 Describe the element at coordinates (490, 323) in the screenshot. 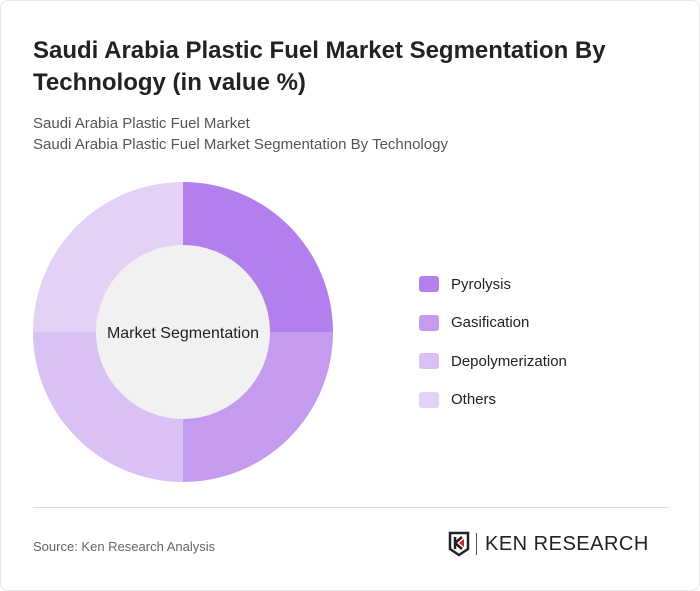

I see `legend-label: Gasification` at that location.